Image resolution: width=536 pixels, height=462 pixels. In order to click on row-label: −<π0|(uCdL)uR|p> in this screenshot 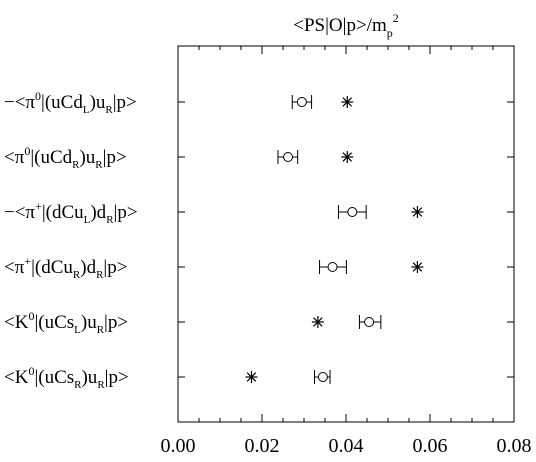, I will do `click(70, 102)`.